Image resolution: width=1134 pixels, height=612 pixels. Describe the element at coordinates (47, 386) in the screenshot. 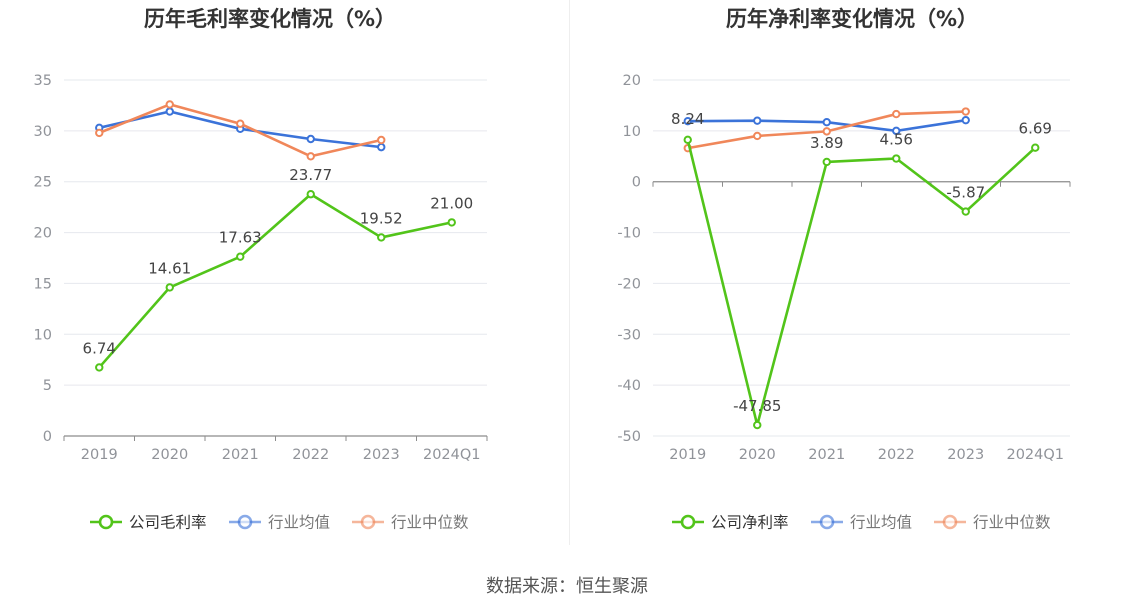

I see `y-tick-label: 5` at that location.